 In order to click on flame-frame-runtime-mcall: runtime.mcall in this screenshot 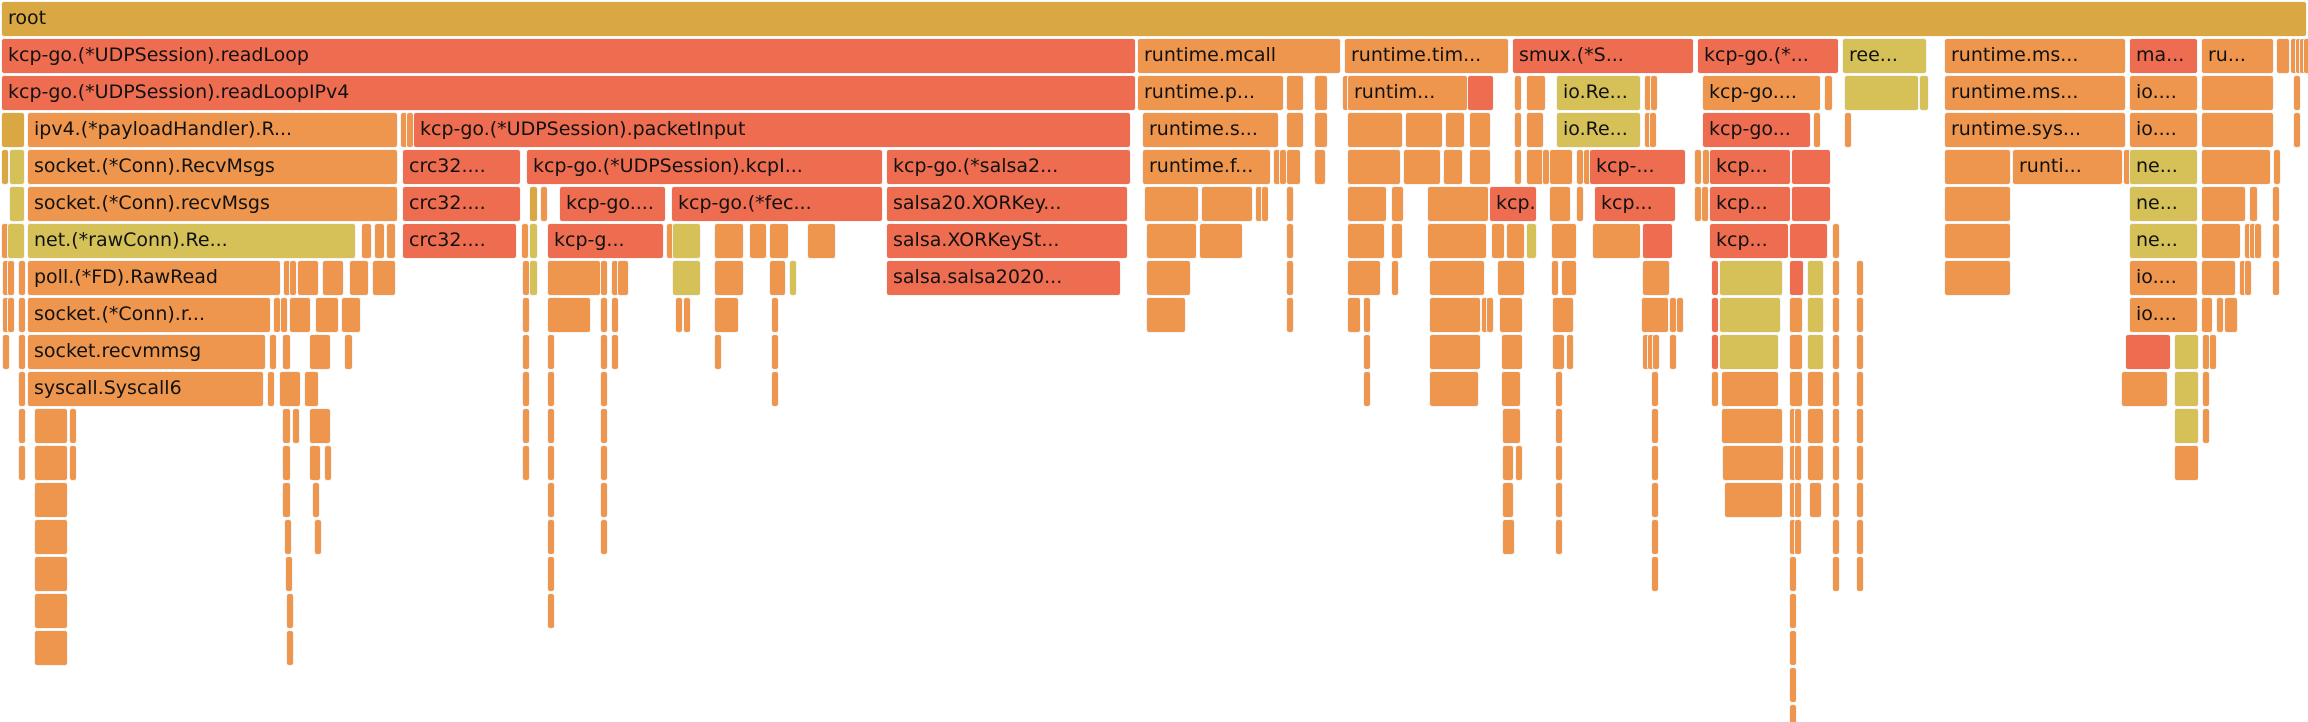, I will do `click(1239, 56)`.